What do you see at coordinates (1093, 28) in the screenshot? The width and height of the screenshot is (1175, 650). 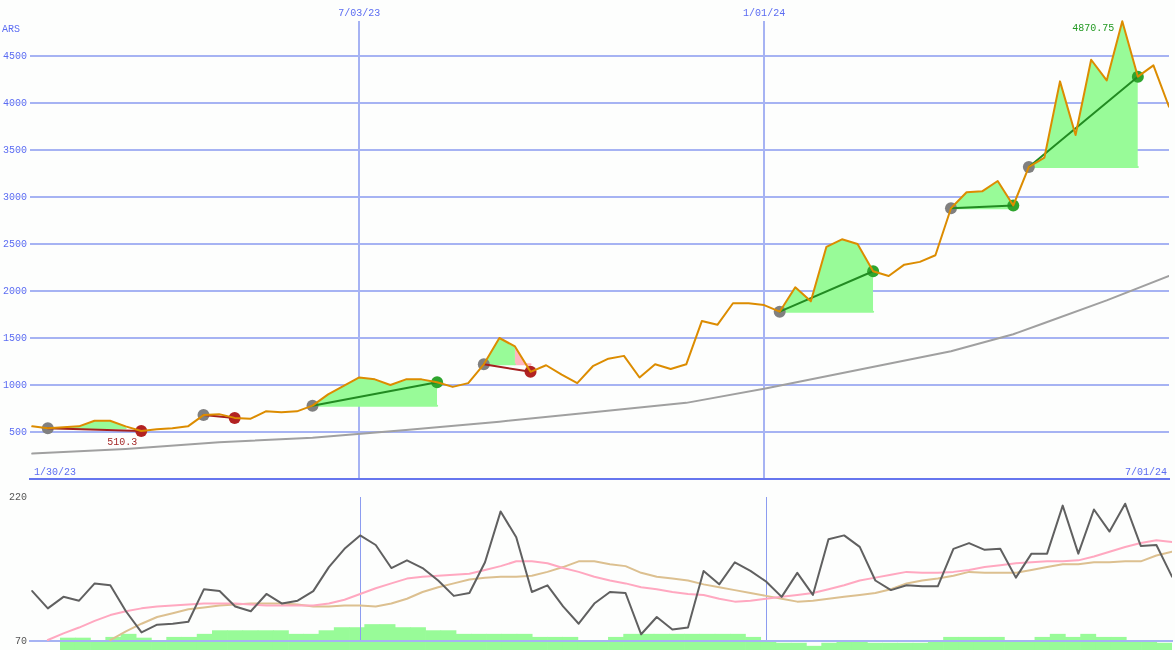 I see `annotation: 4870.75` at bounding box center [1093, 28].